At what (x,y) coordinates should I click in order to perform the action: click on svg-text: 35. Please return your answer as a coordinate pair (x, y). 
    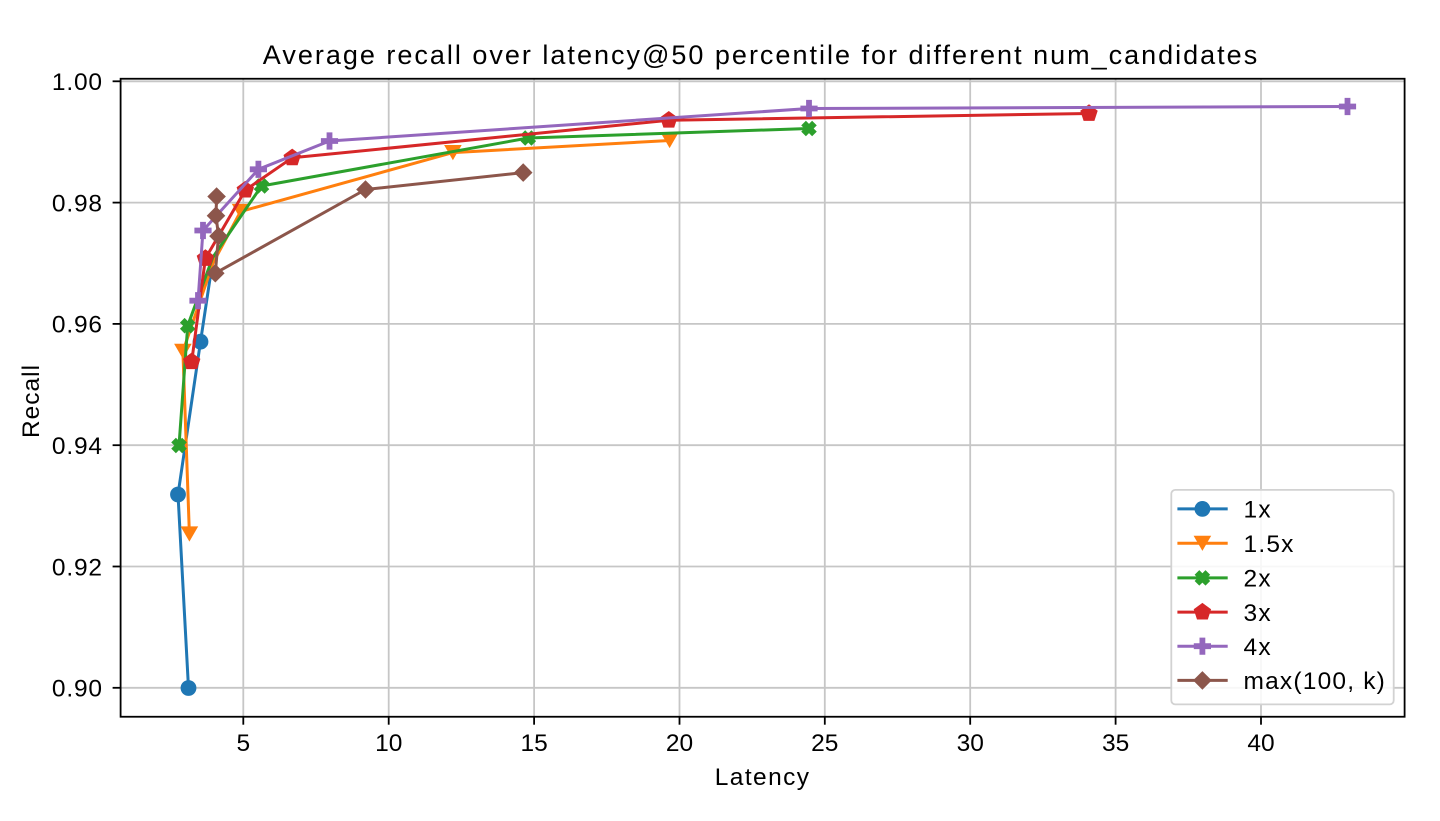
    Looking at the image, I should click on (1115, 743).